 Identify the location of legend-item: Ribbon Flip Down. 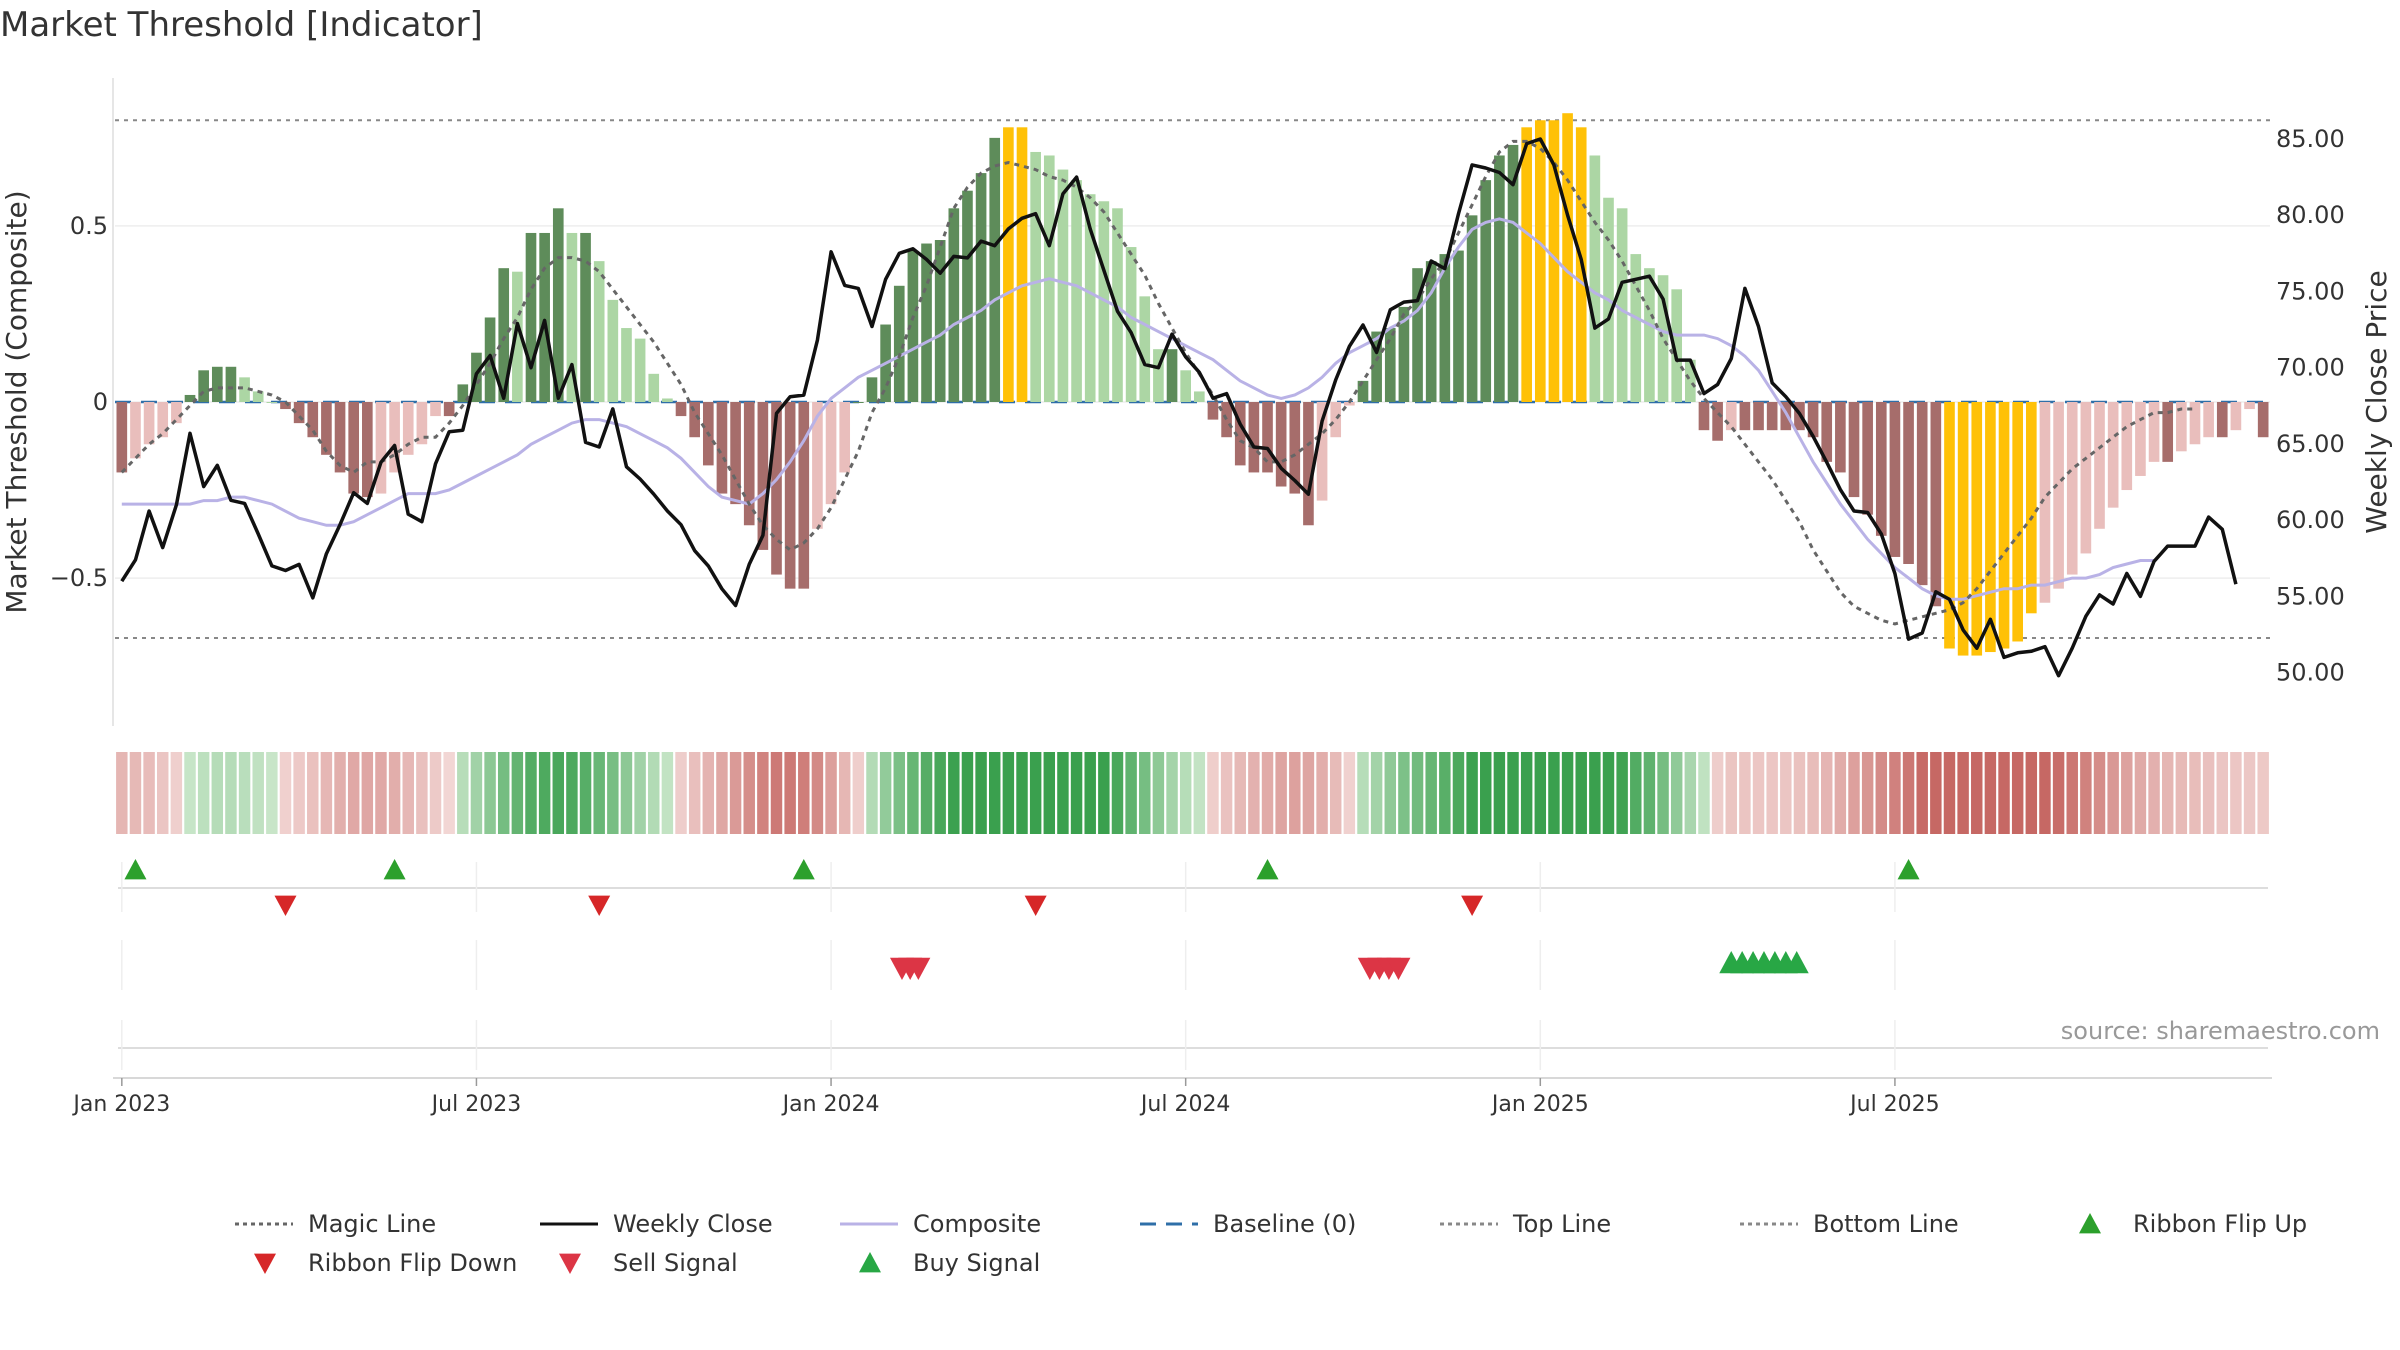
(385, 1263).